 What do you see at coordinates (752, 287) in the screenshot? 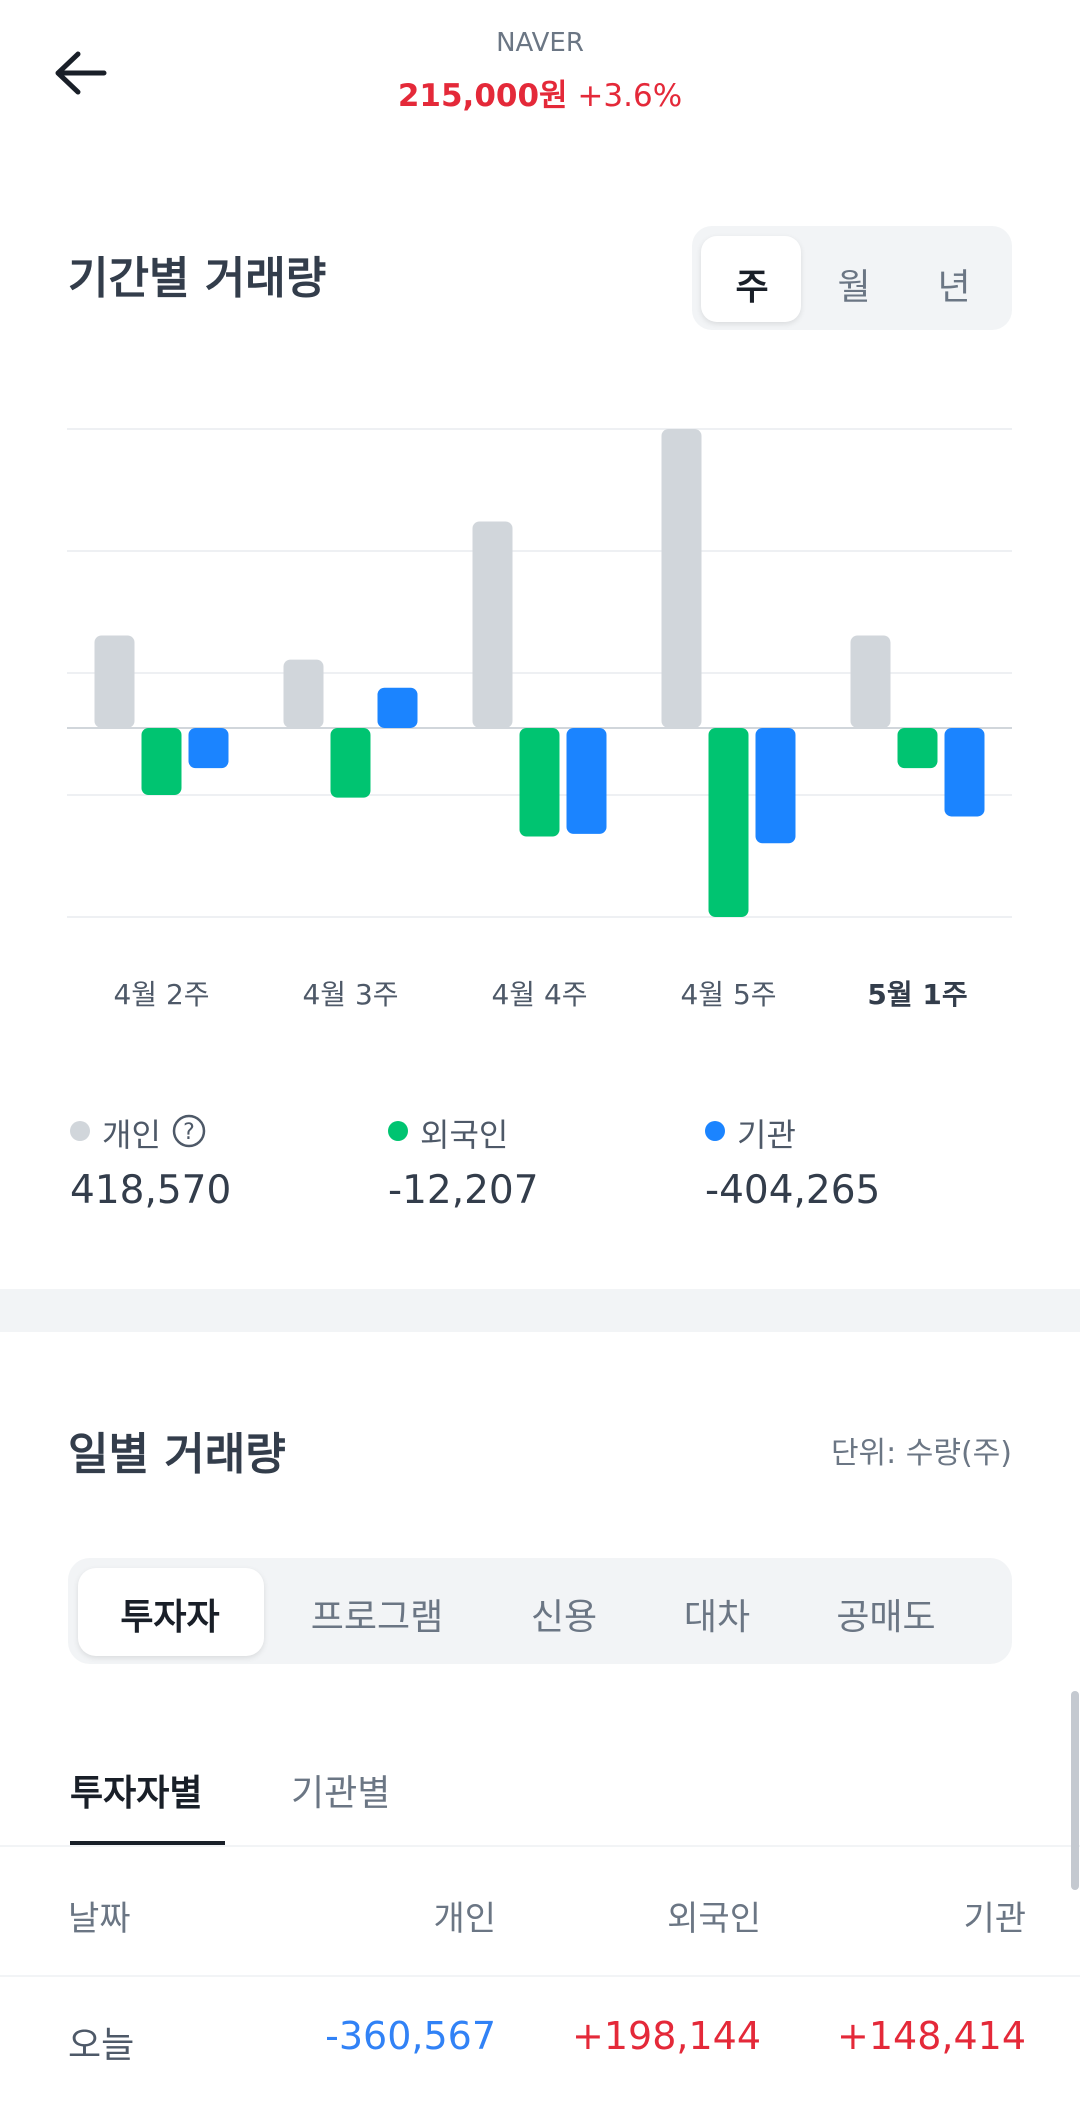
I see `period-tab: 주` at bounding box center [752, 287].